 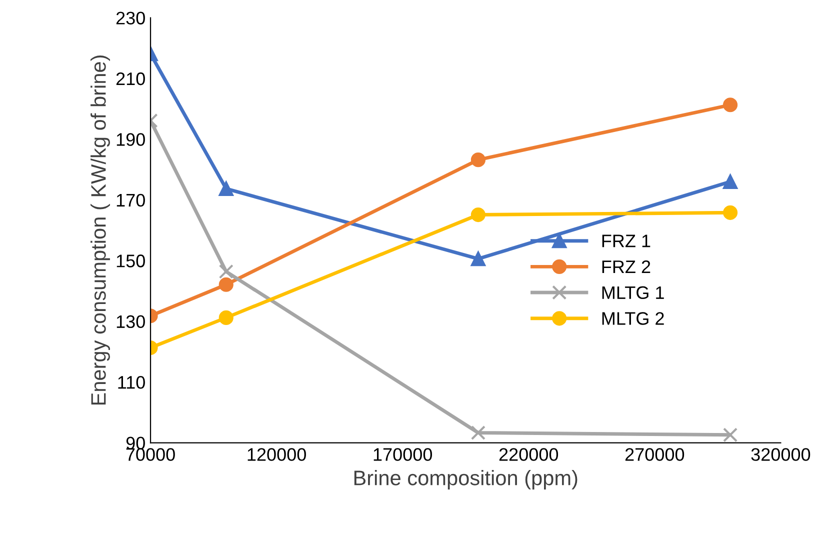 What do you see at coordinates (130, 321) in the screenshot?
I see `y-tick-label: 130` at bounding box center [130, 321].